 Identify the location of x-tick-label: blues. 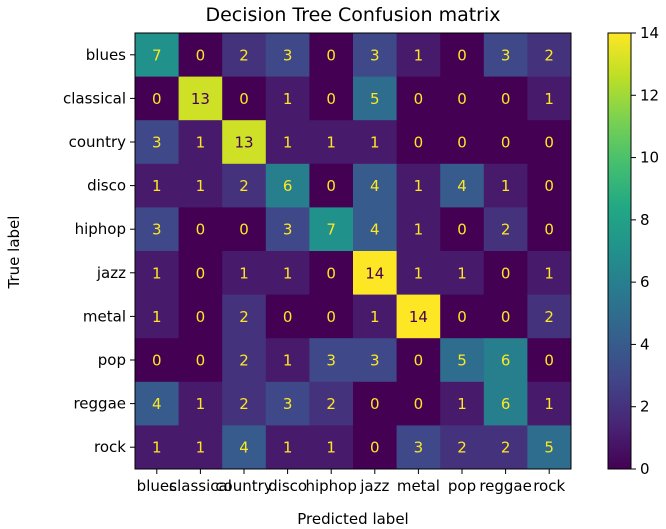
(157, 486).